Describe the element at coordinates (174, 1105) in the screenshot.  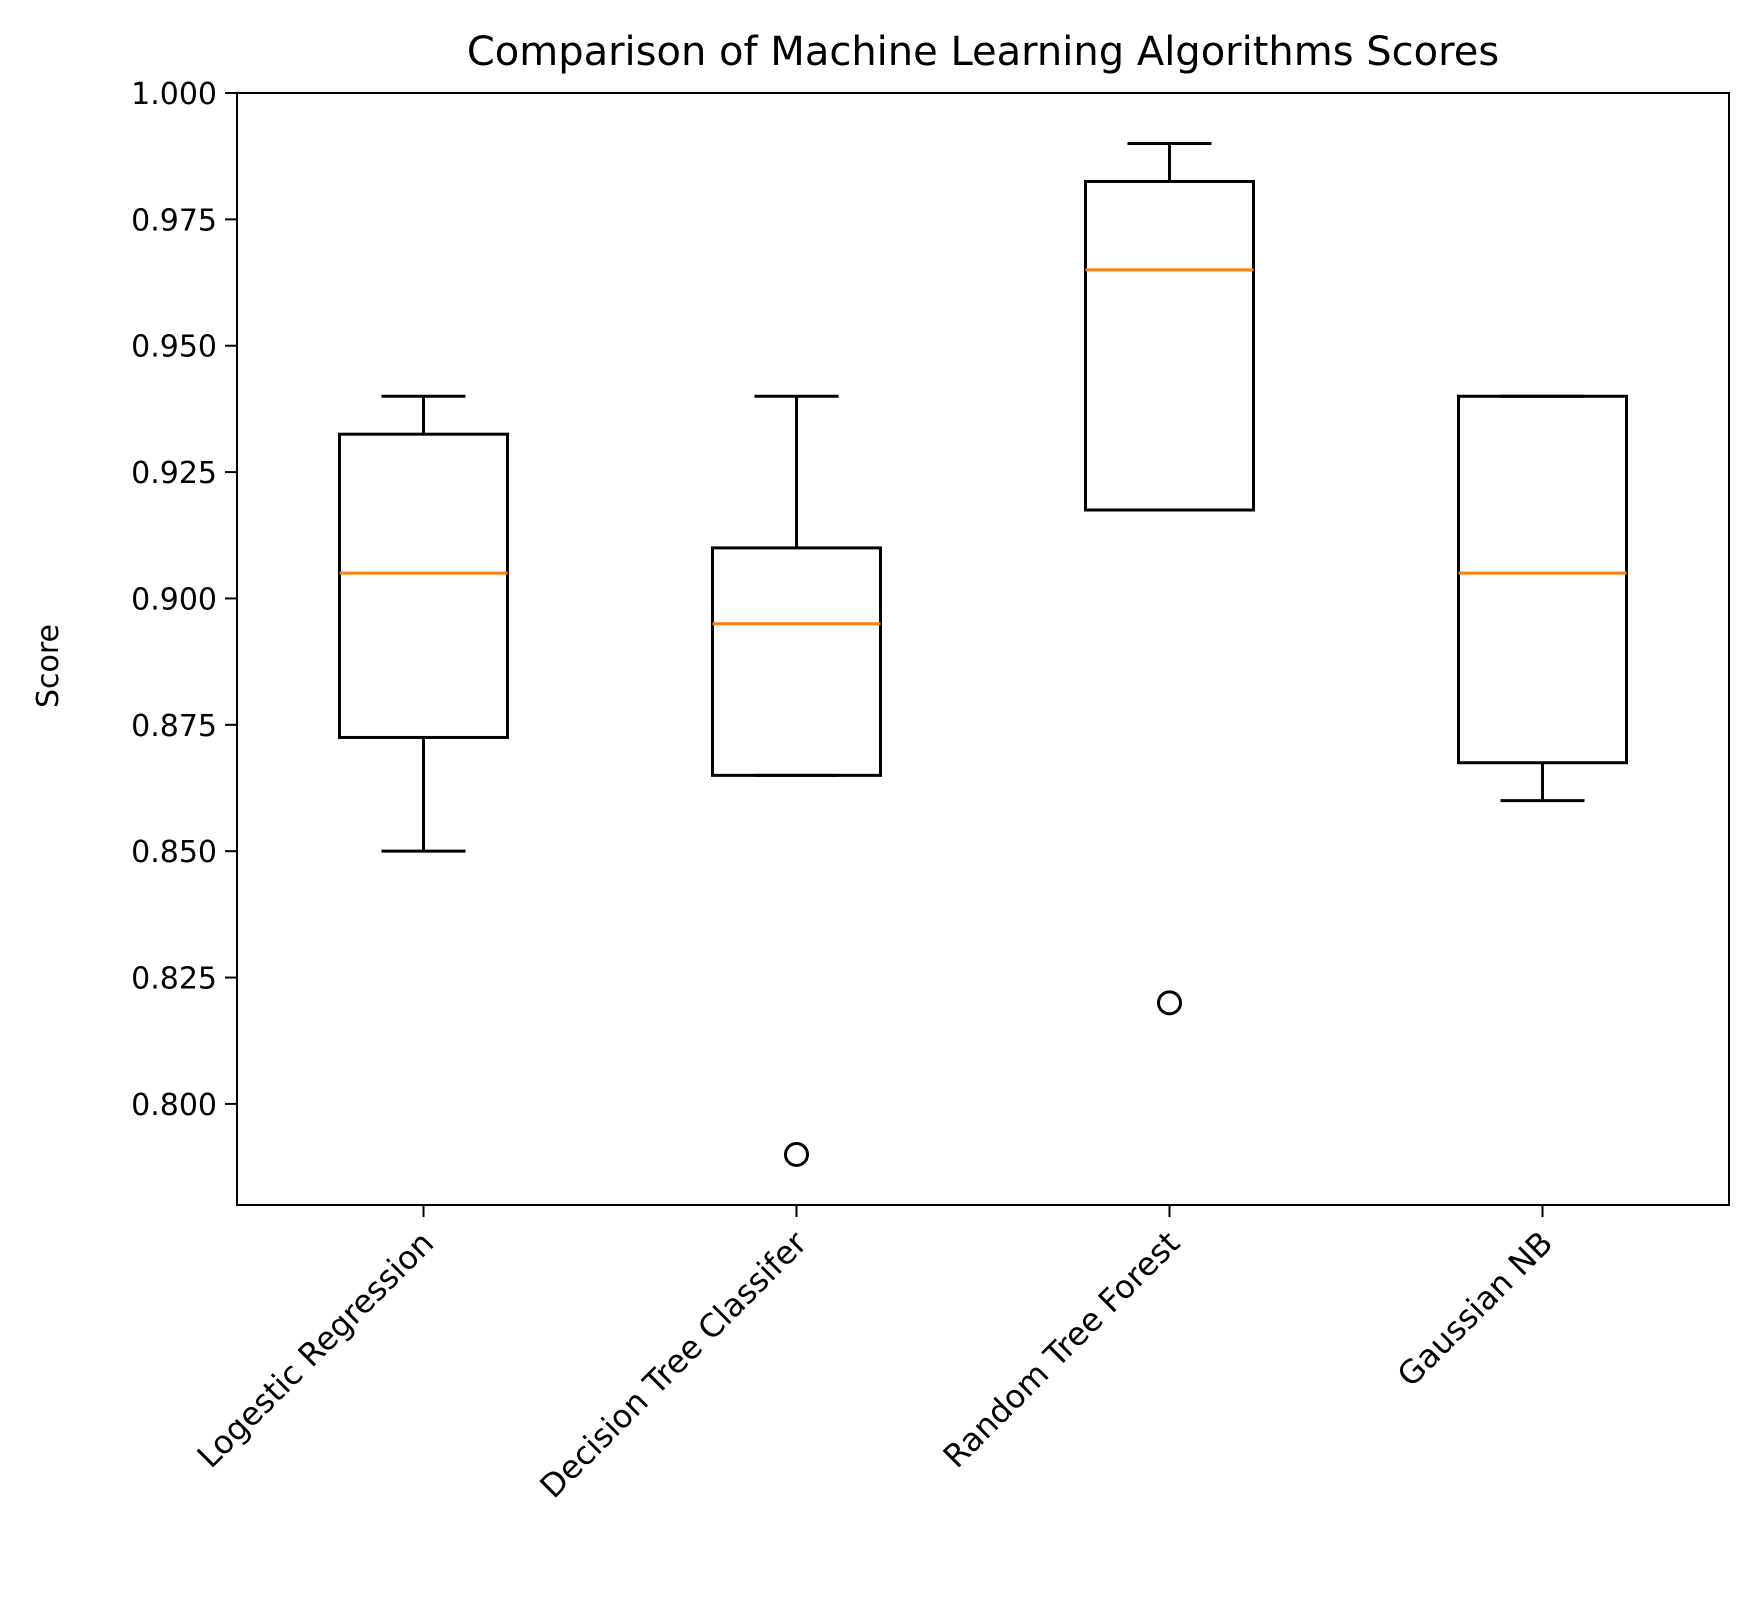
I see `y-tick-label: 0.800` at that location.